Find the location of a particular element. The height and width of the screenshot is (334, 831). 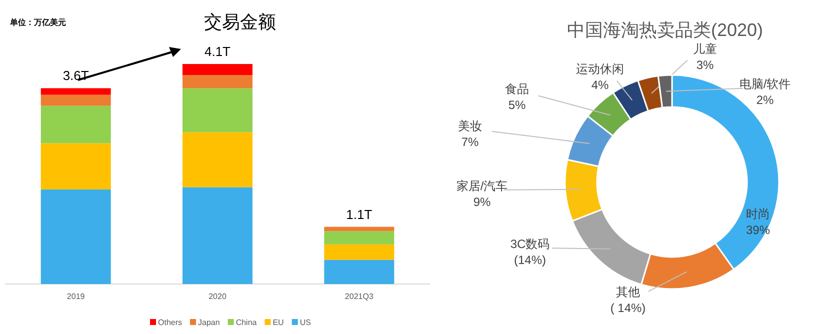

annotation: 1.1T is located at coordinates (359, 214).